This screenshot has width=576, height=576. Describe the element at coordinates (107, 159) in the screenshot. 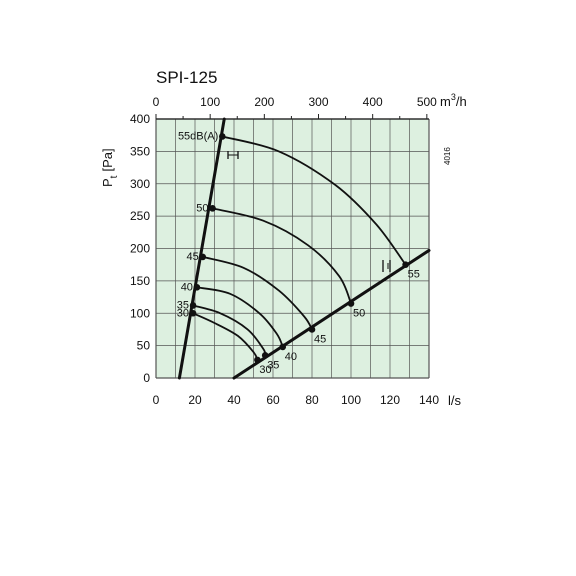

I see `y-axis-label-unit: [Pa]` at that location.